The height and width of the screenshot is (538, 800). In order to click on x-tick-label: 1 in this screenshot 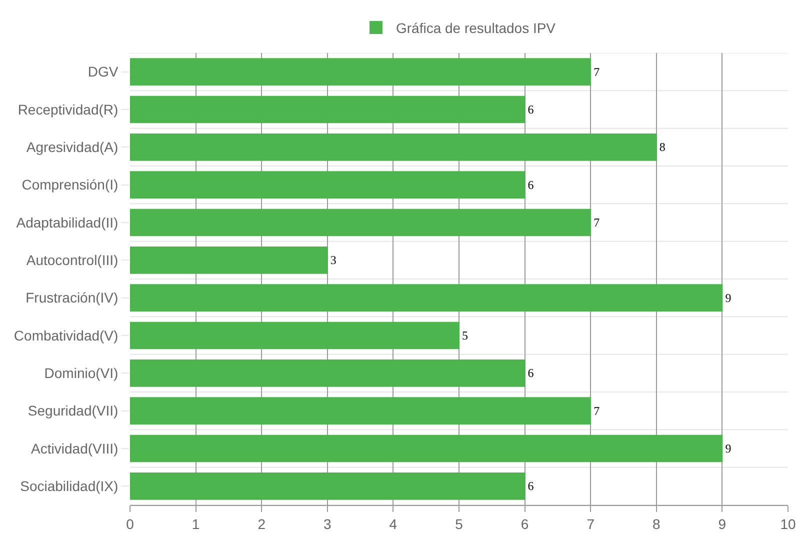, I will do `click(196, 524)`.